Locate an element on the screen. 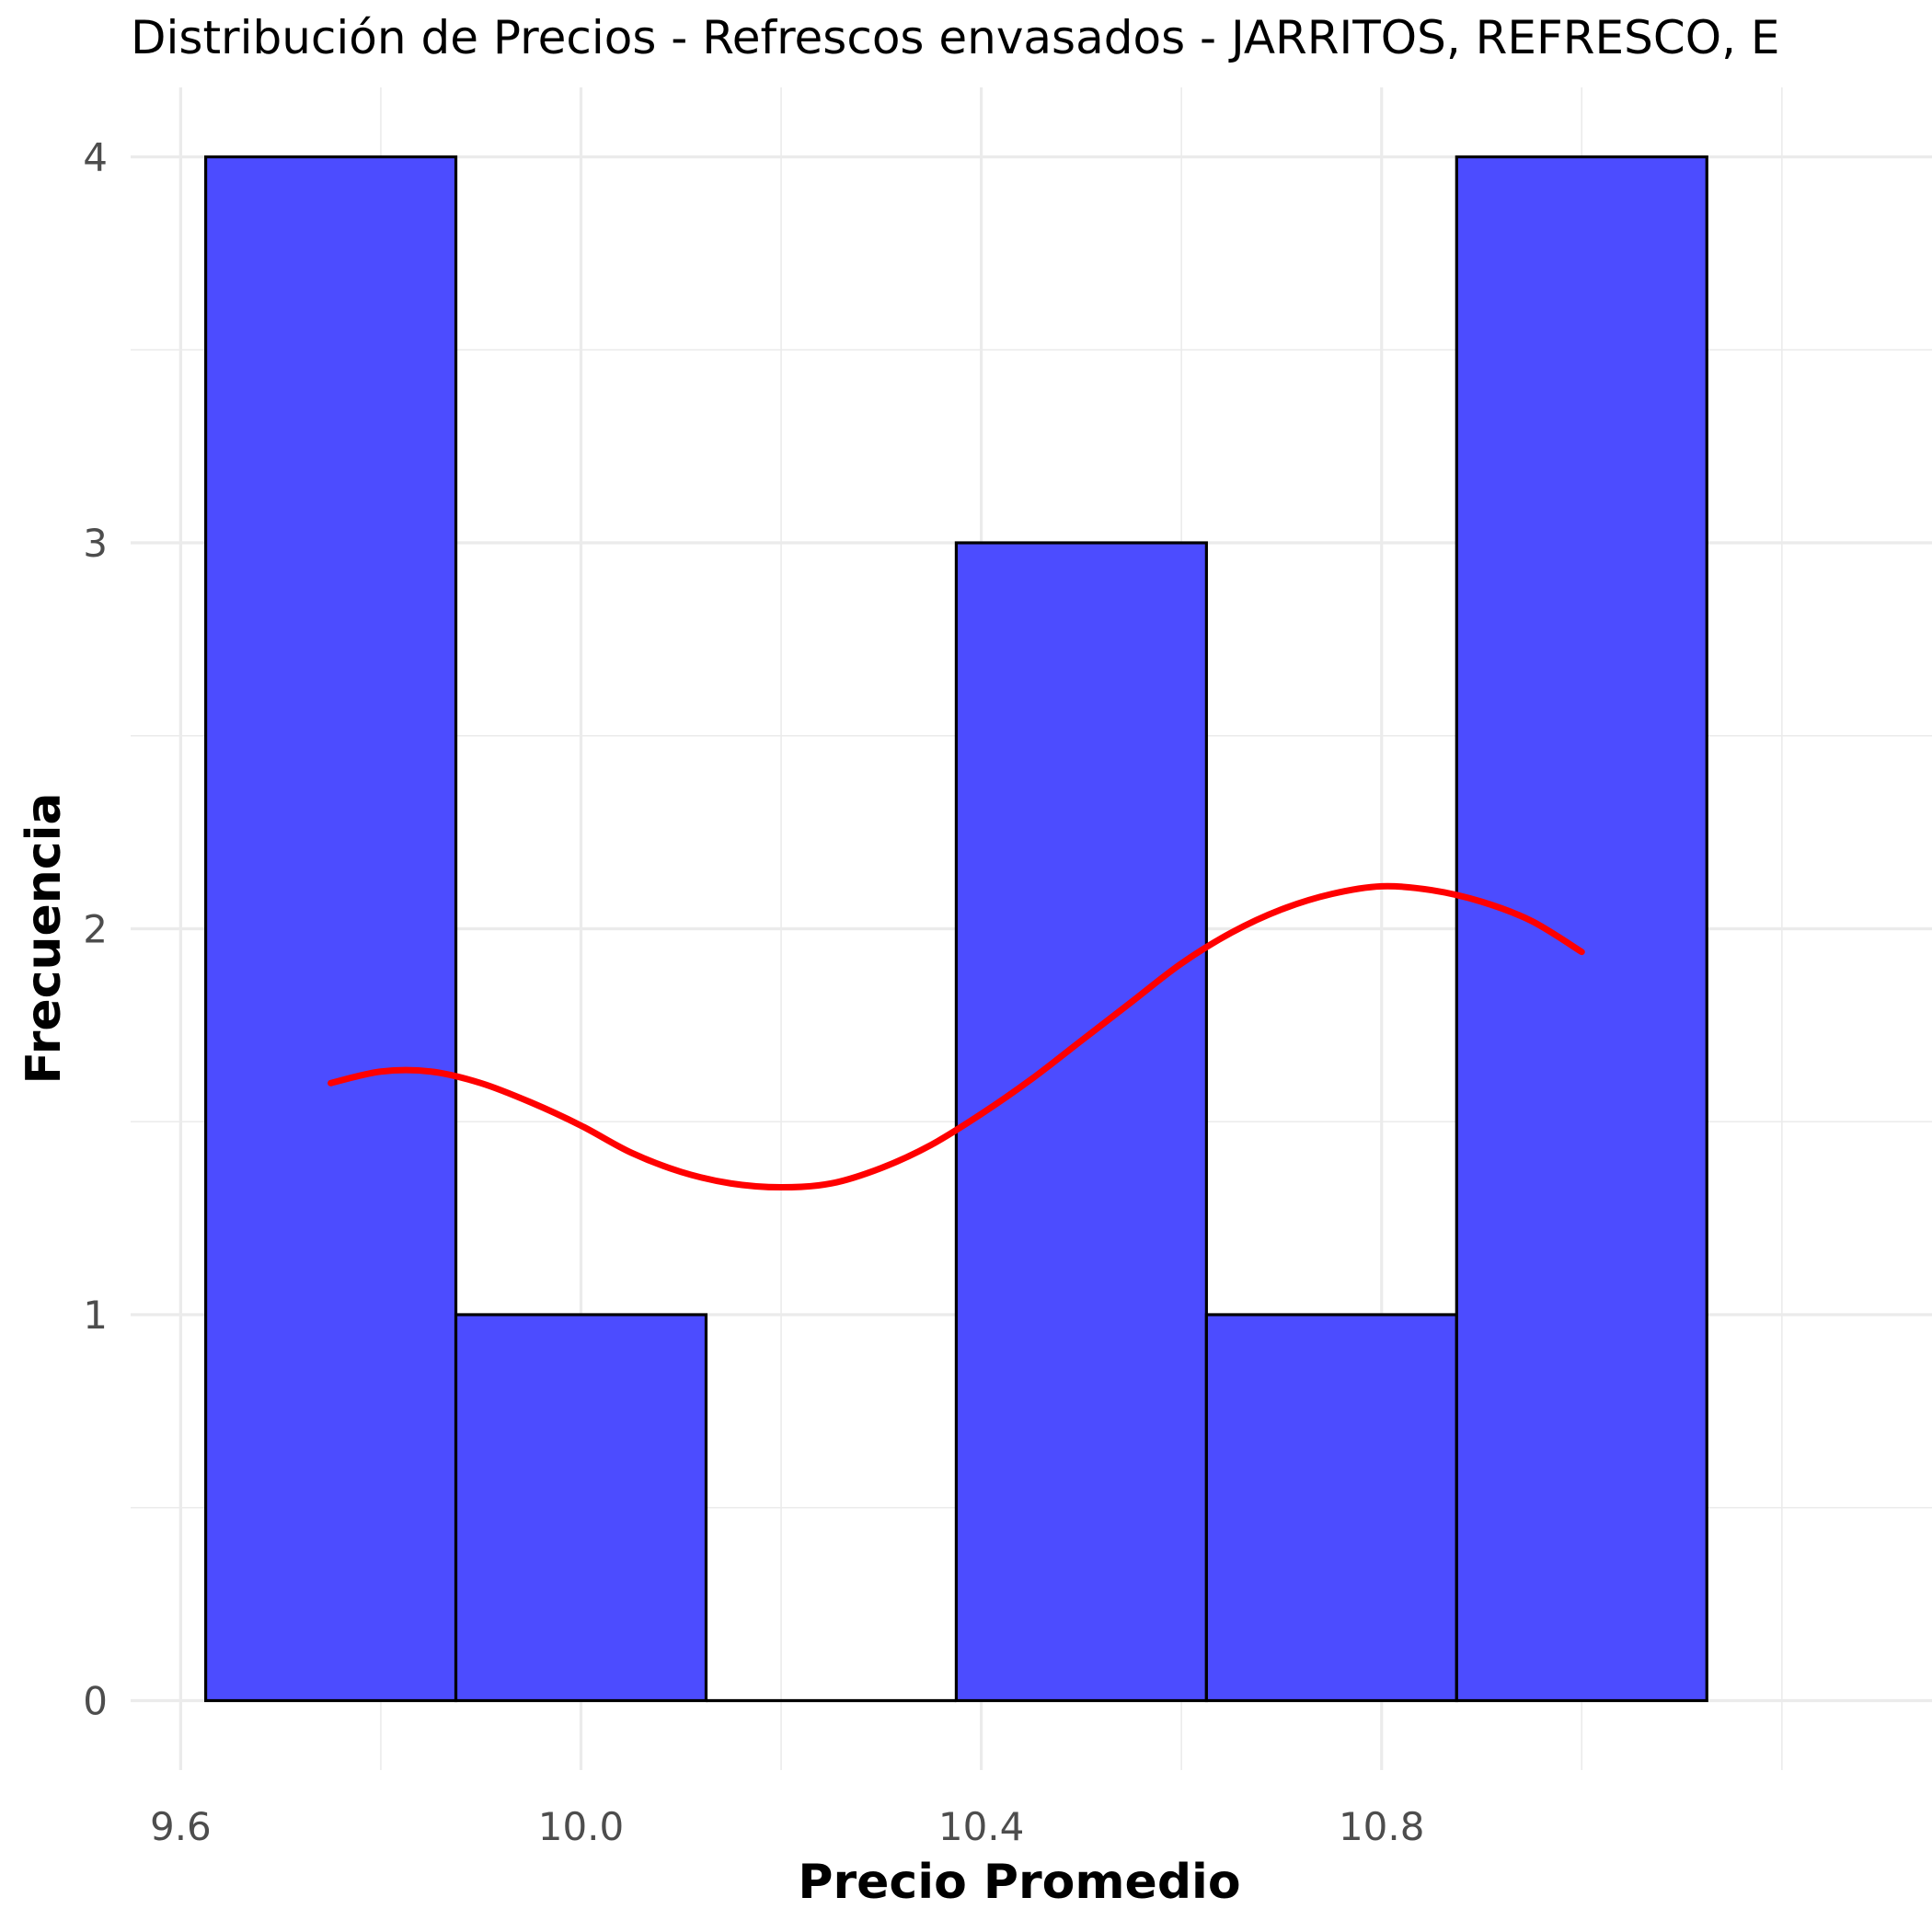  x-tick-label: 10.8 is located at coordinates (1382, 1826).